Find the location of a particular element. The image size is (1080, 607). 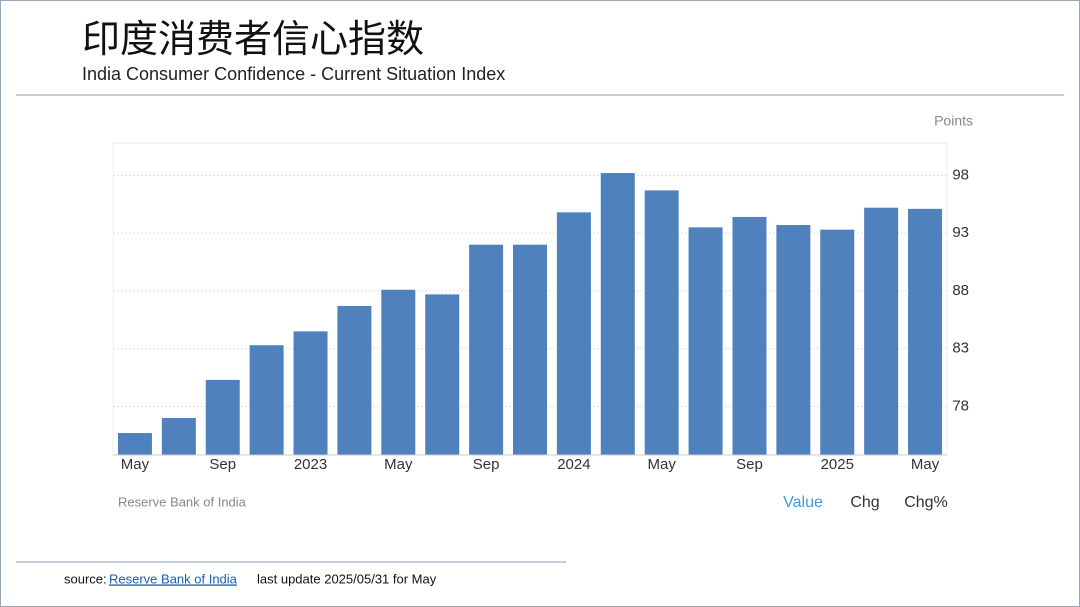

y-tick-label: 78 is located at coordinates (960, 405).